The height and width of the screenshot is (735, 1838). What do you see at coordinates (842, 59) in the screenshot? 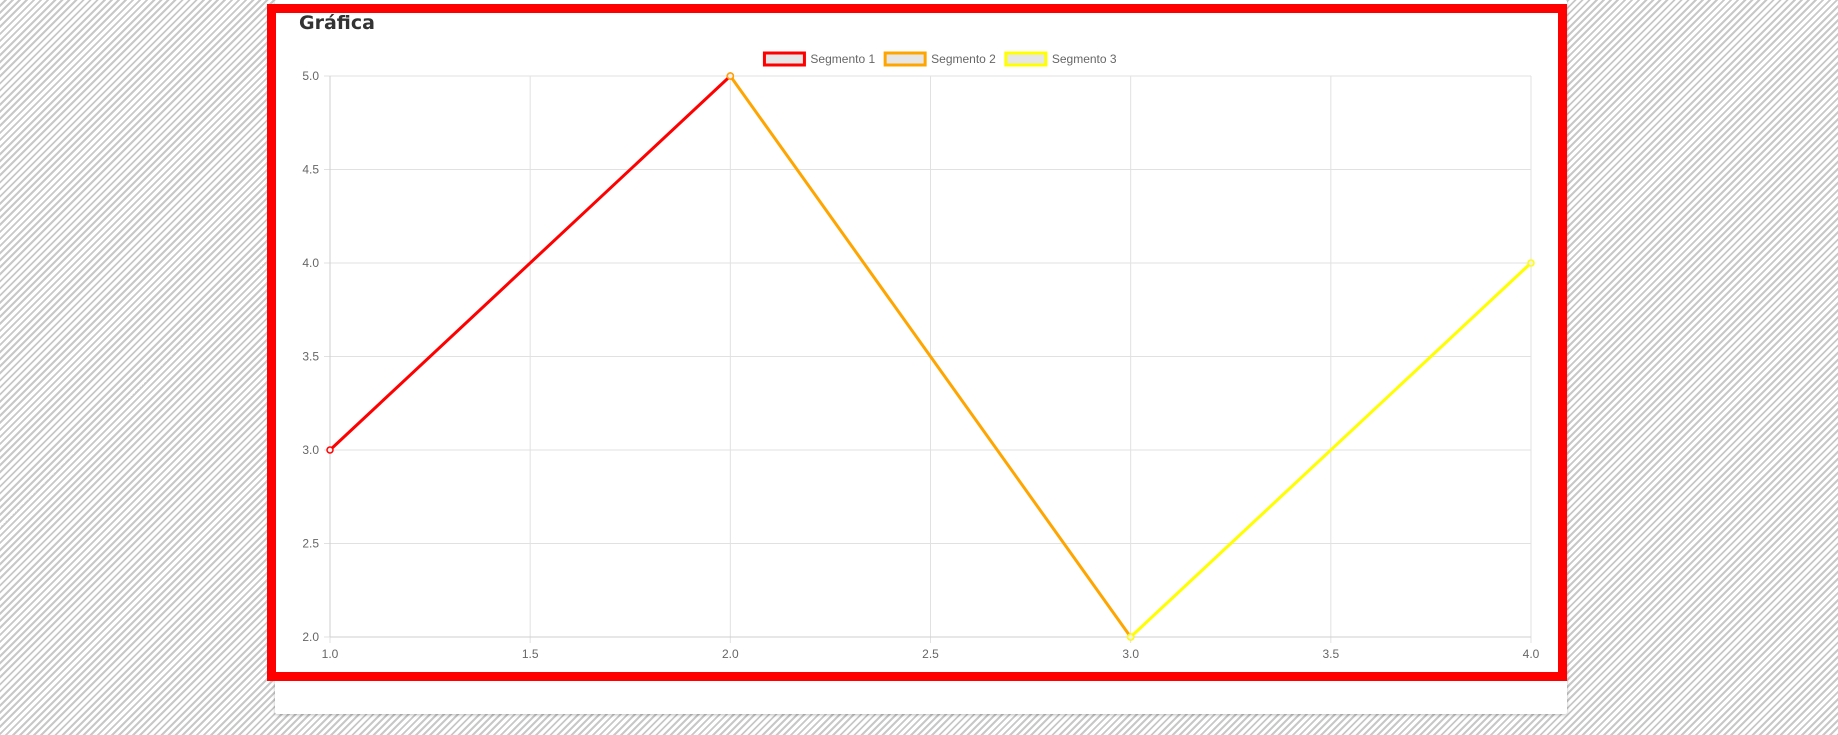
I see `legend-label: Segmento 1` at bounding box center [842, 59].